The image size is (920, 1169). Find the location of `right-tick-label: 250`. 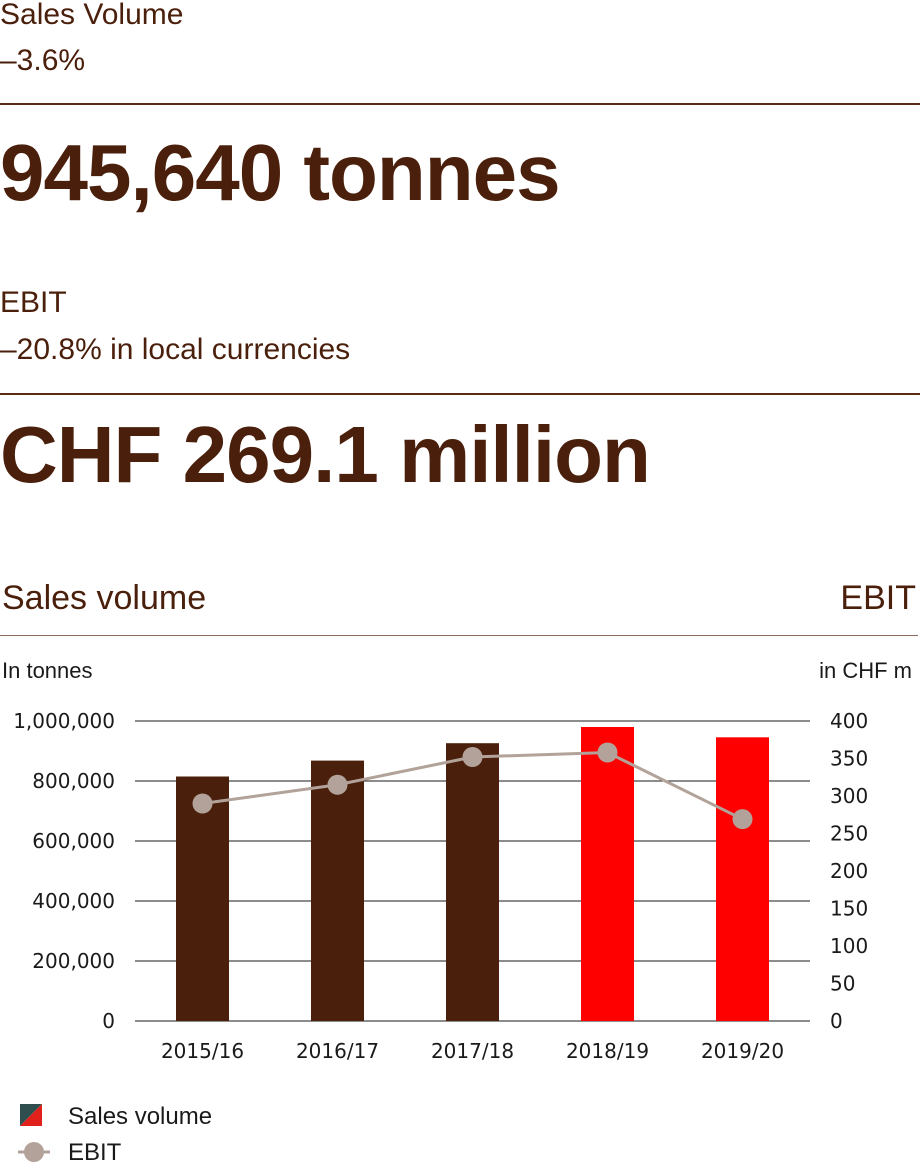

right-tick-label: 250 is located at coordinates (849, 834).